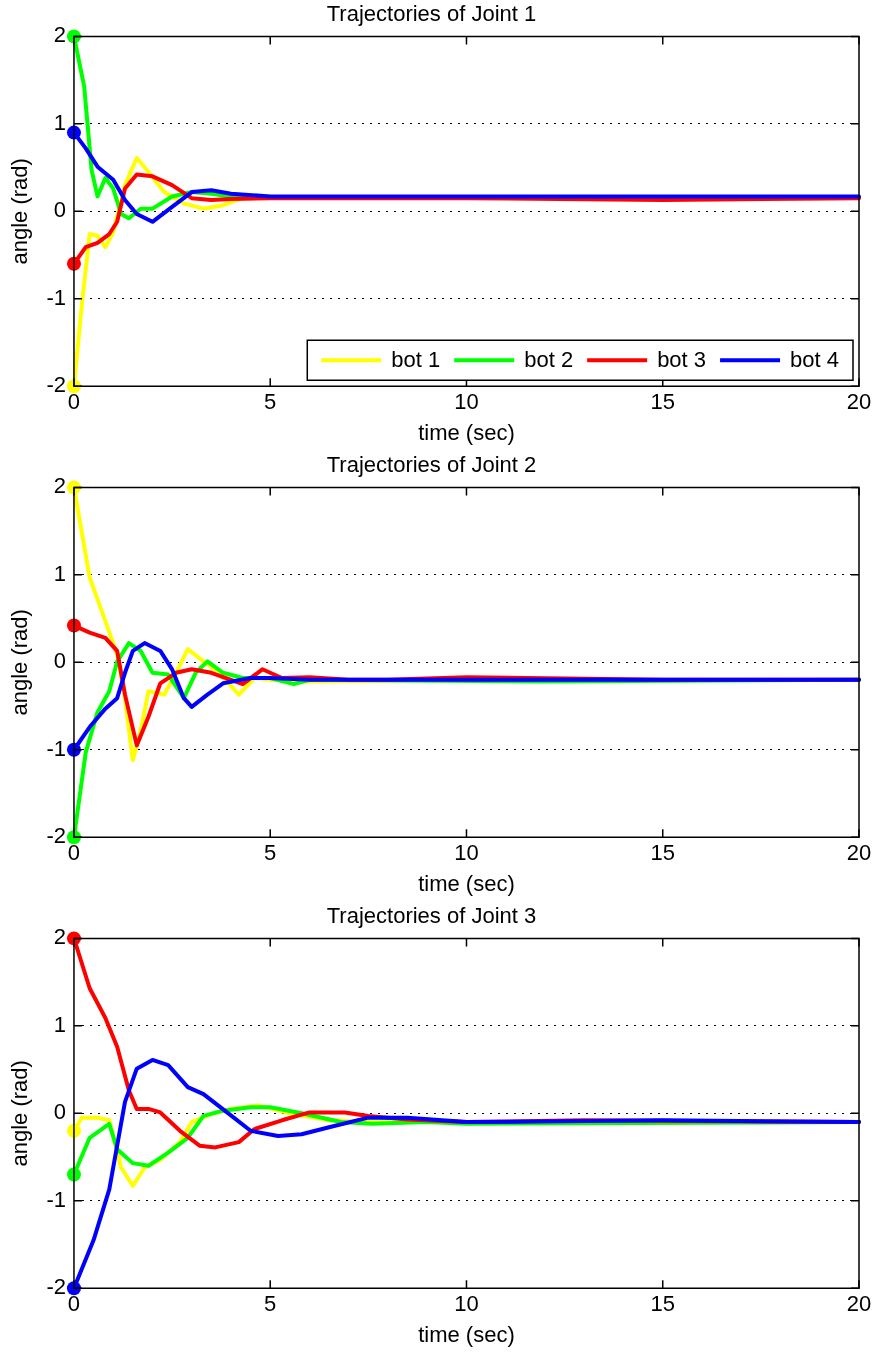 The image size is (881, 1353). What do you see at coordinates (431, 465) in the screenshot?
I see `chart-title: Trajectories of Joint 2` at bounding box center [431, 465].